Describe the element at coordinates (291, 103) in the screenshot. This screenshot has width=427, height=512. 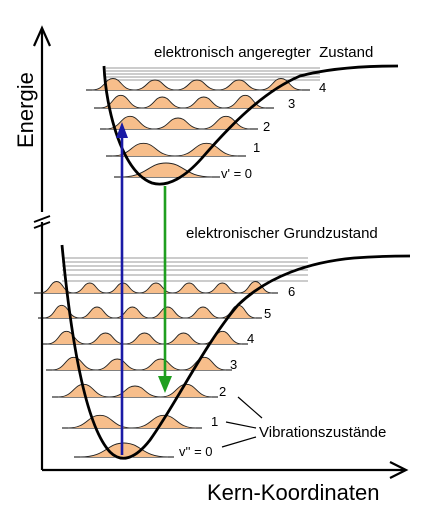
I see `excited-level-label: 3` at that location.